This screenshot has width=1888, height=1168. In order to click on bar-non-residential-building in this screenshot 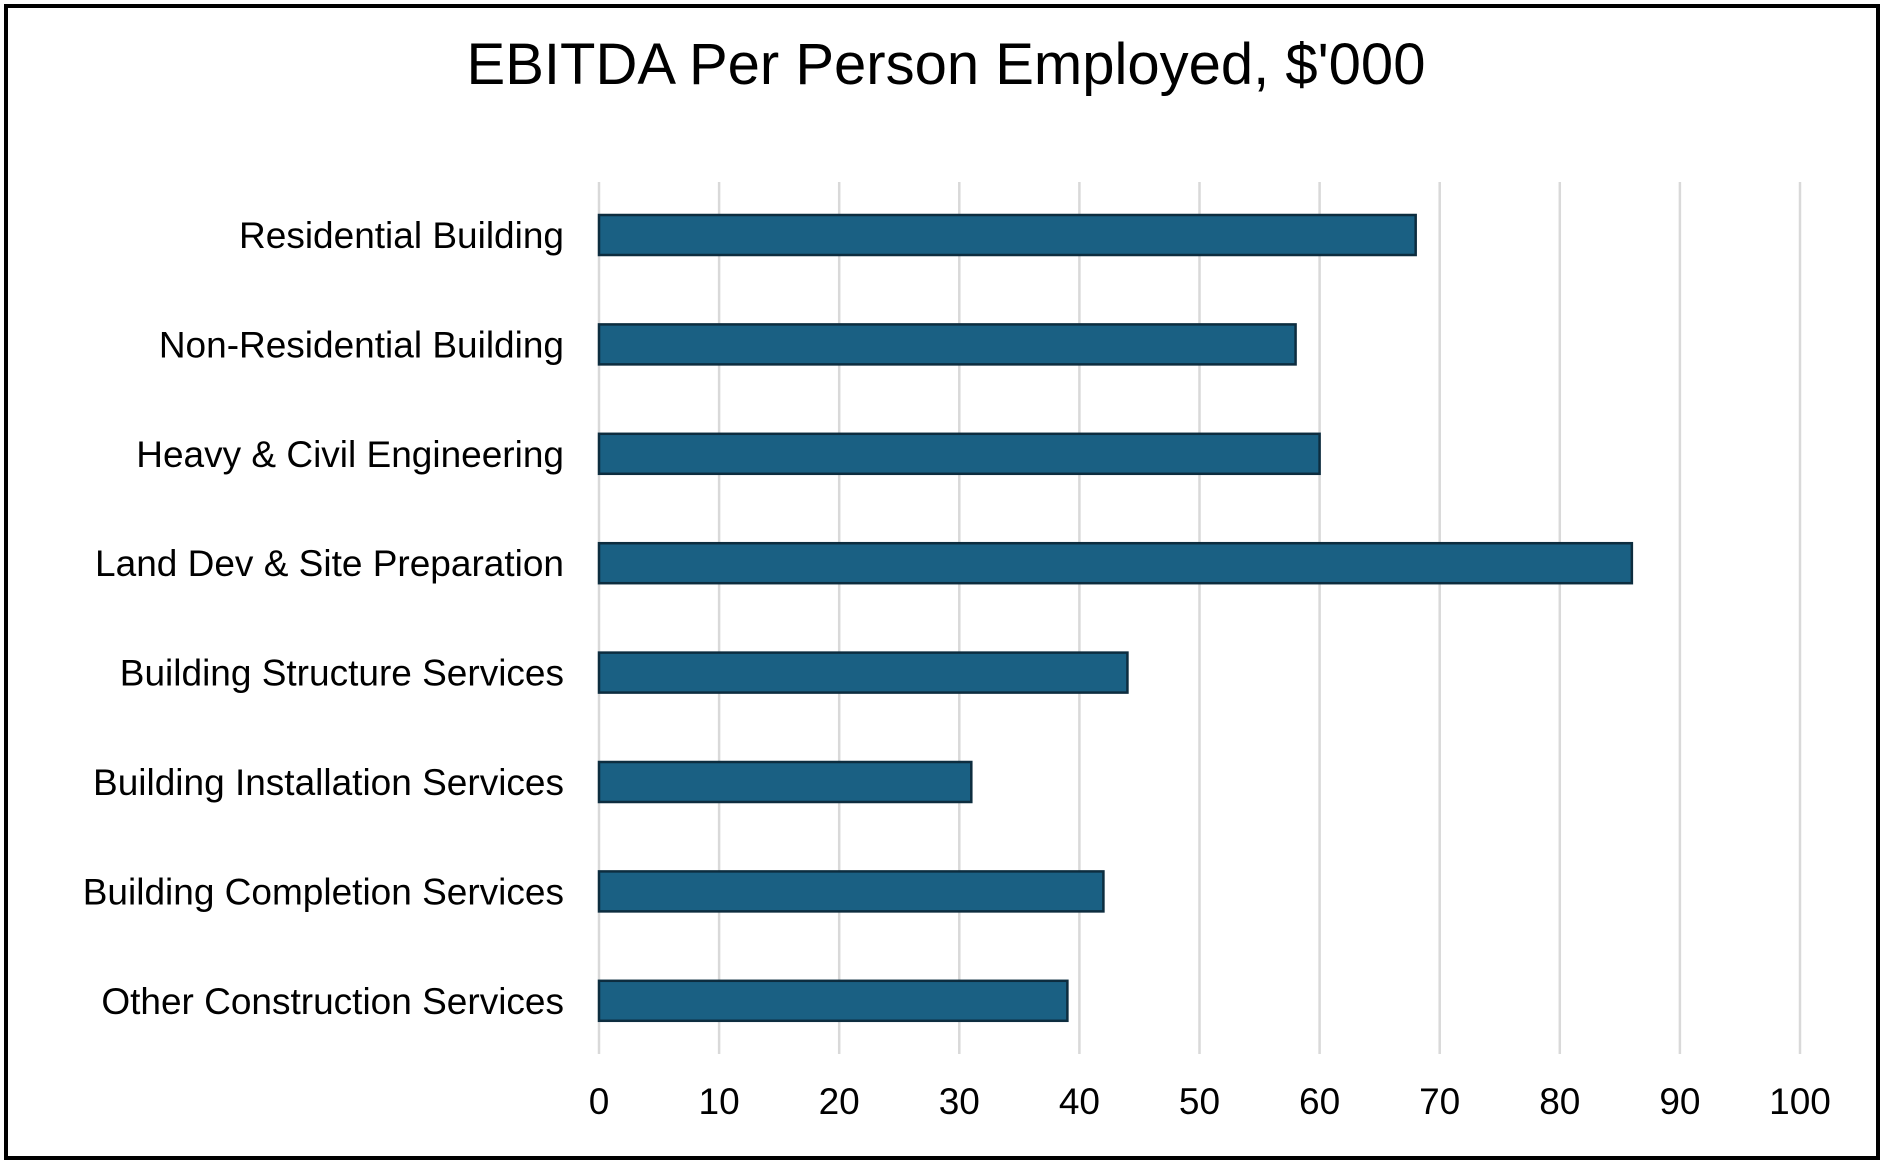, I will do `click(947, 344)`.